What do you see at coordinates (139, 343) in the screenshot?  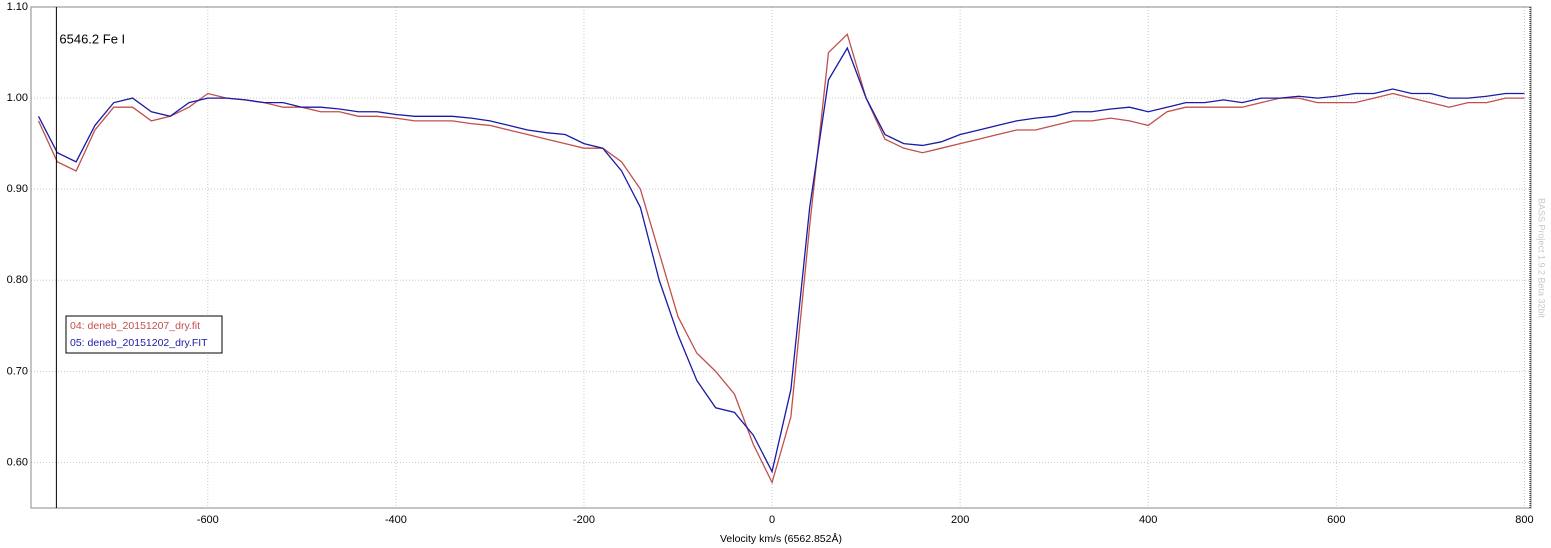 I see `legend-entry: 05: deneb_20151202_dry.FIT` at bounding box center [139, 343].